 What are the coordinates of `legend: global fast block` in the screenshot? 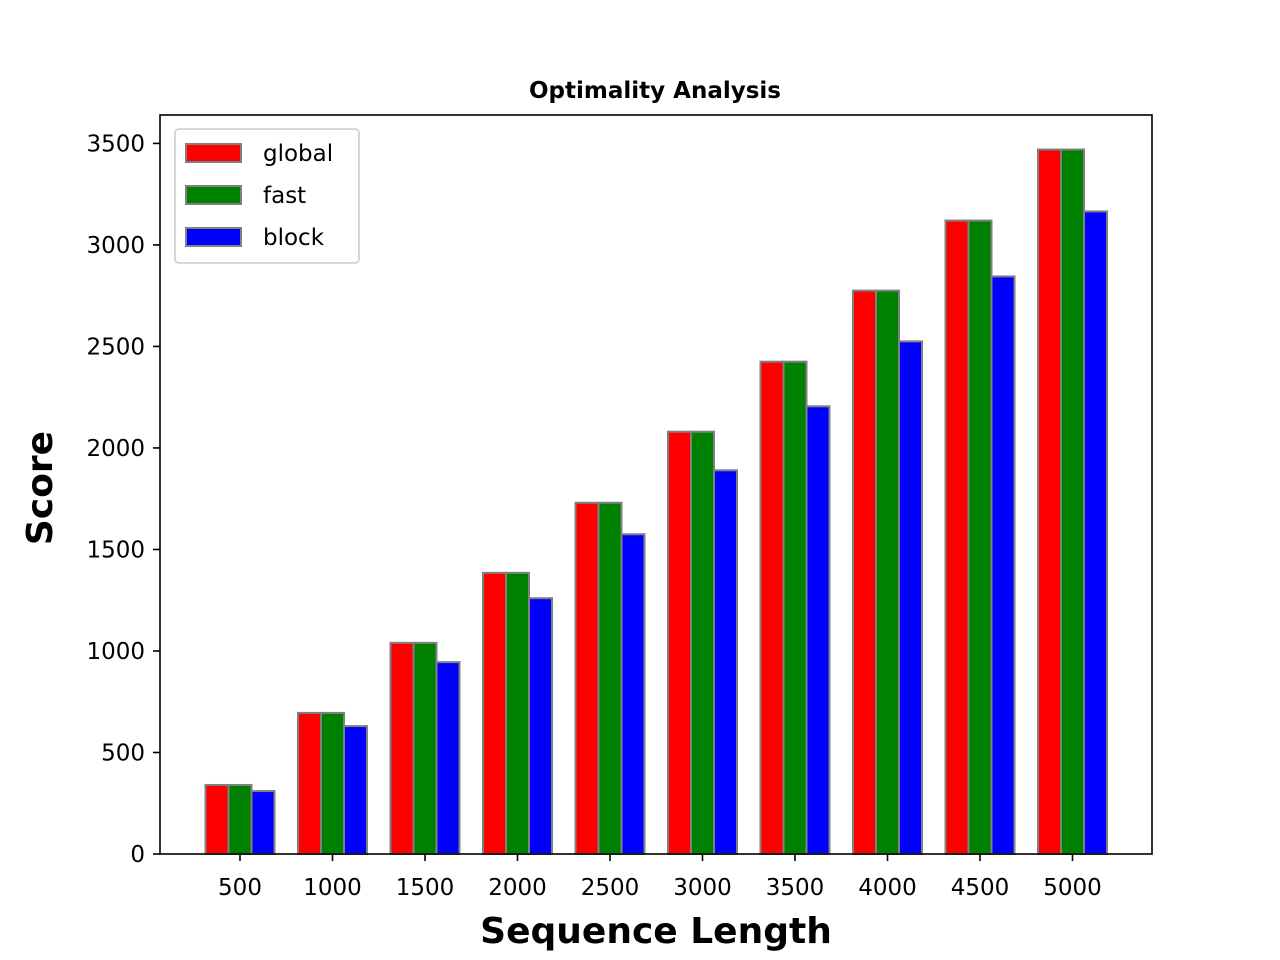 It's located at (267, 196).